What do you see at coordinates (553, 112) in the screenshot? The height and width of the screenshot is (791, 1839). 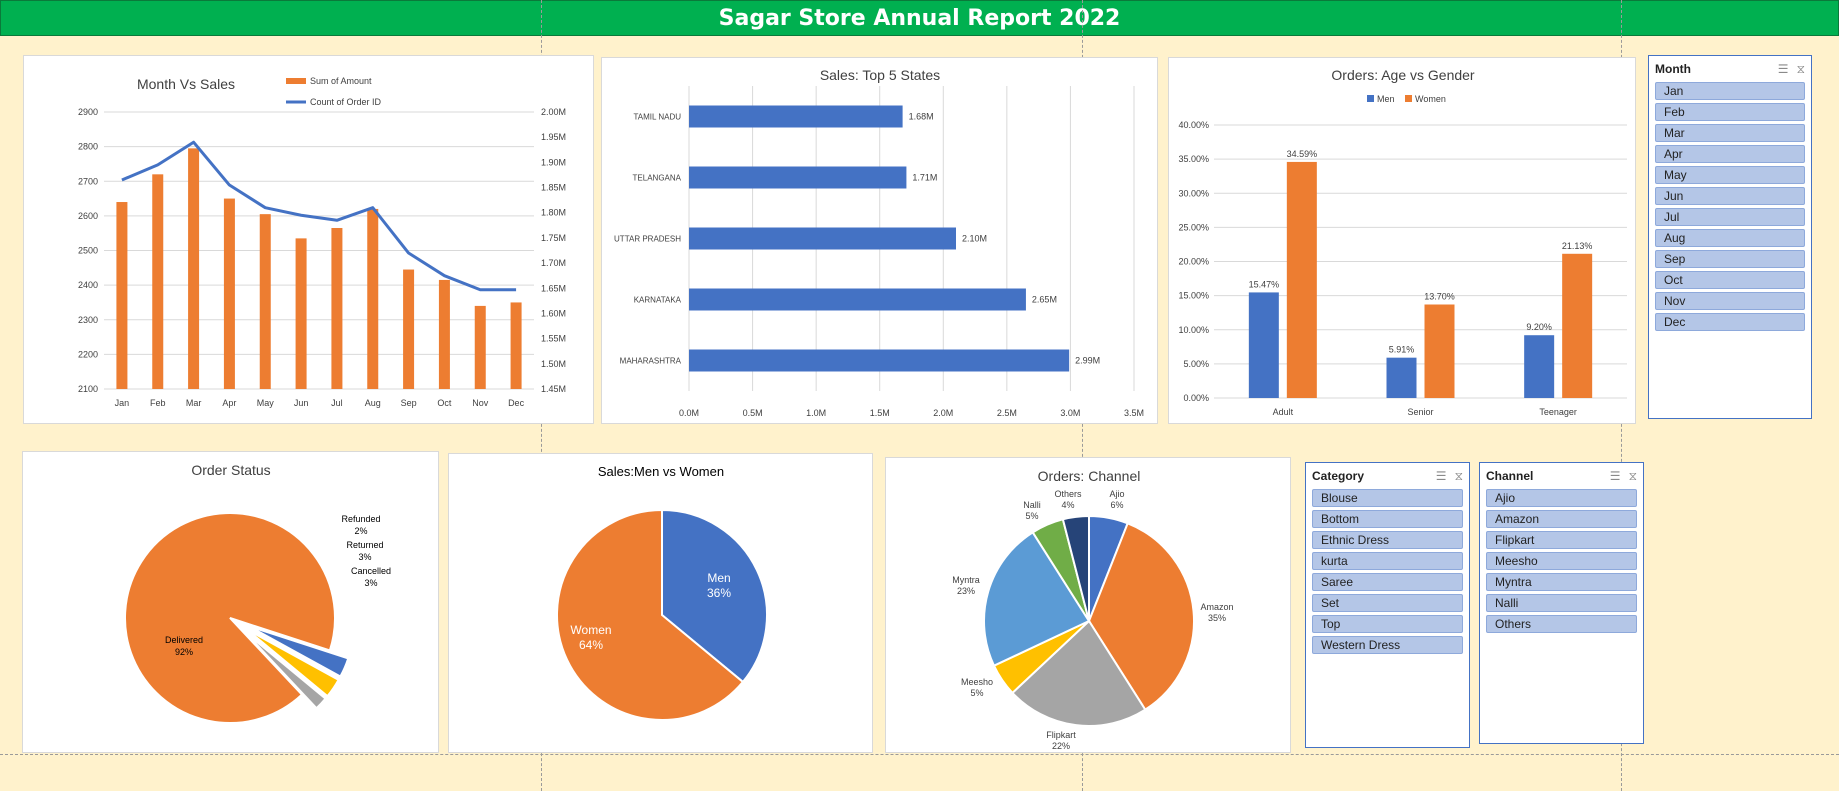 I see `y2-tick-label: 2.00M` at bounding box center [553, 112].